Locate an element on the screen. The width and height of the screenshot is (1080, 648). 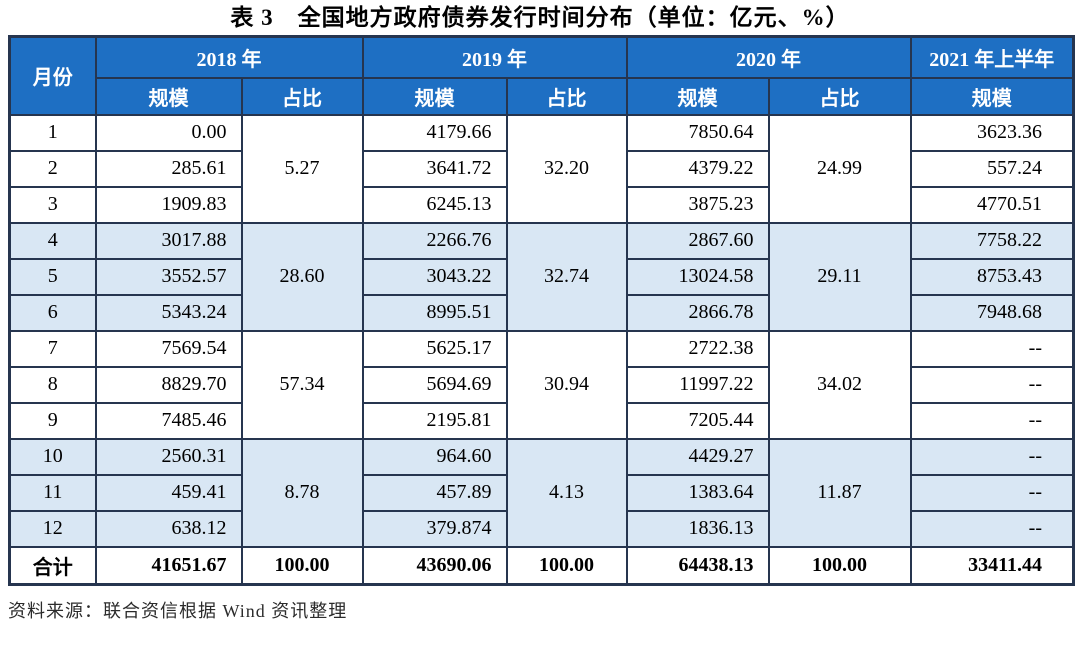
source-note: 资料来源：联合资信根据 Wind 资讯整理 is located at coordinates (178, 611).